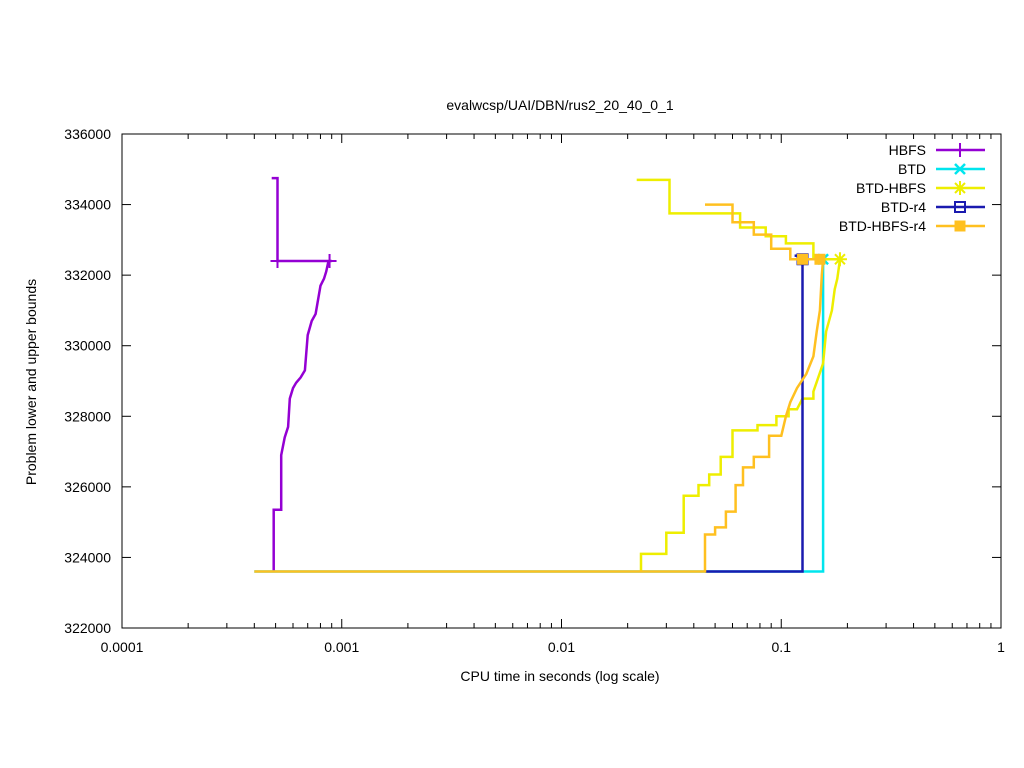 Image resolution: width=1024 pixels, height=768 pixels. I want to click on series-btd-hbfs-r4-upper-bound-line, so click(762, 232).